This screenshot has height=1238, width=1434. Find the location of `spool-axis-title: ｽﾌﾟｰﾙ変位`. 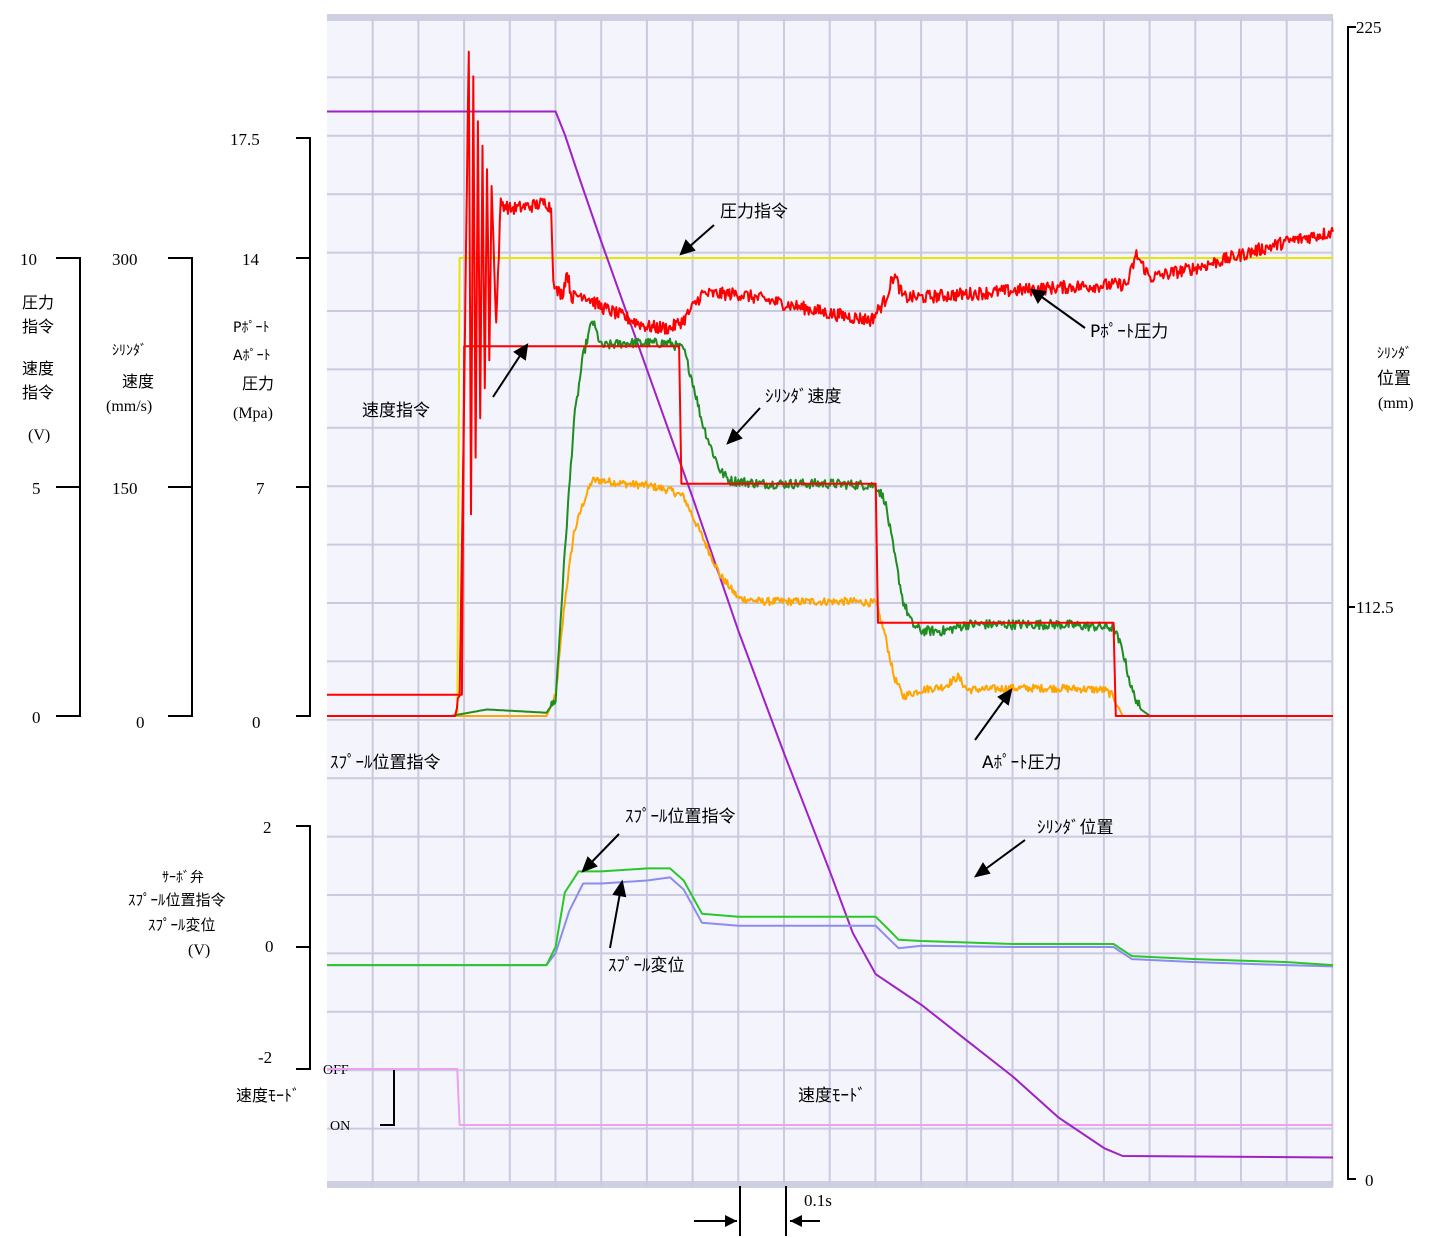

spool-axis-title: ｽﾌﾟｰﾙ変位 is located at coordinates (182, 925).